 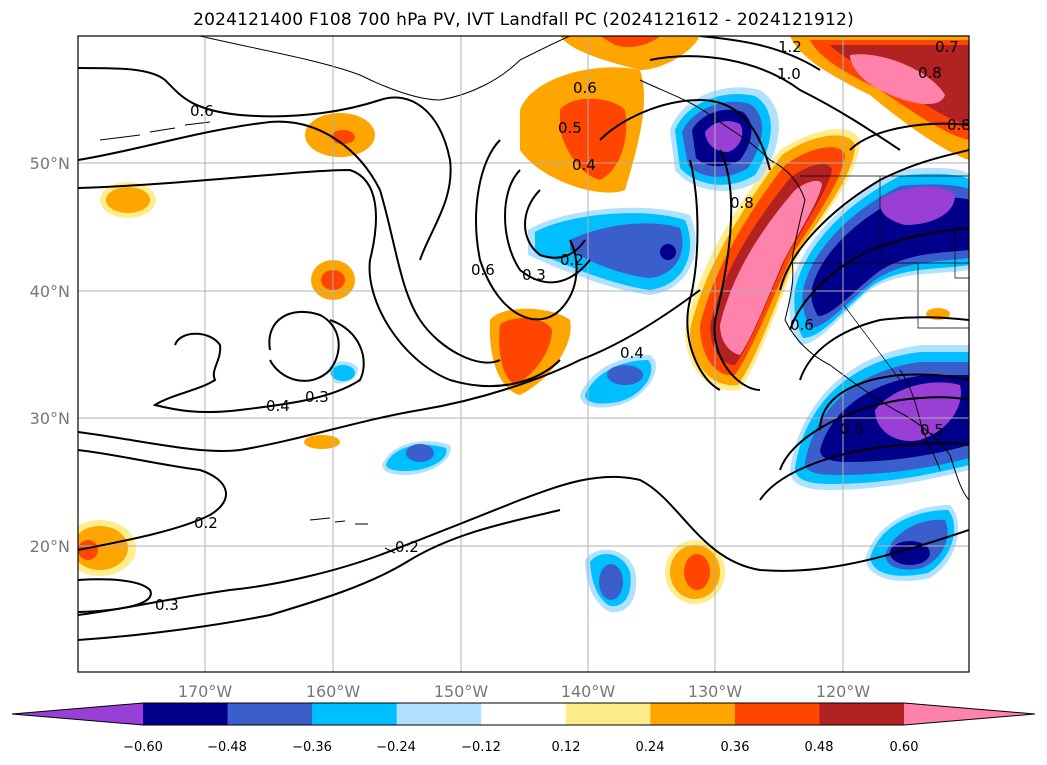 I want to click on colorbar-extend-max, so click(x=969, y=714).